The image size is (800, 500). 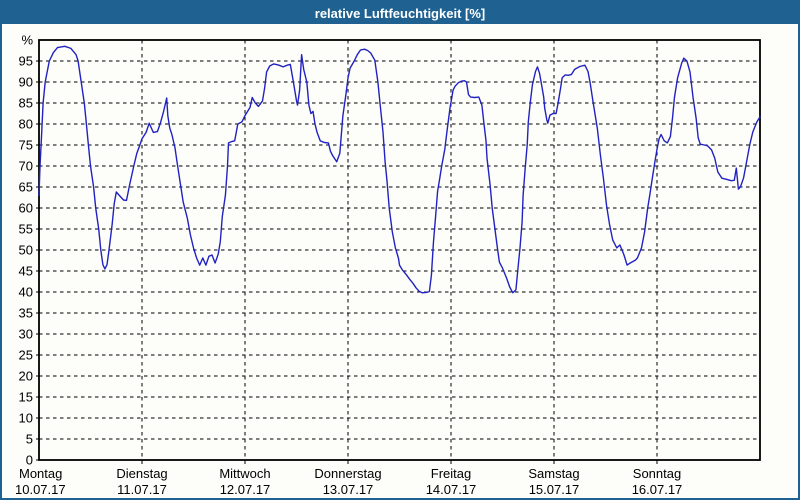 I want to click on y-axis-label: 70, so click(x=26, y=166).